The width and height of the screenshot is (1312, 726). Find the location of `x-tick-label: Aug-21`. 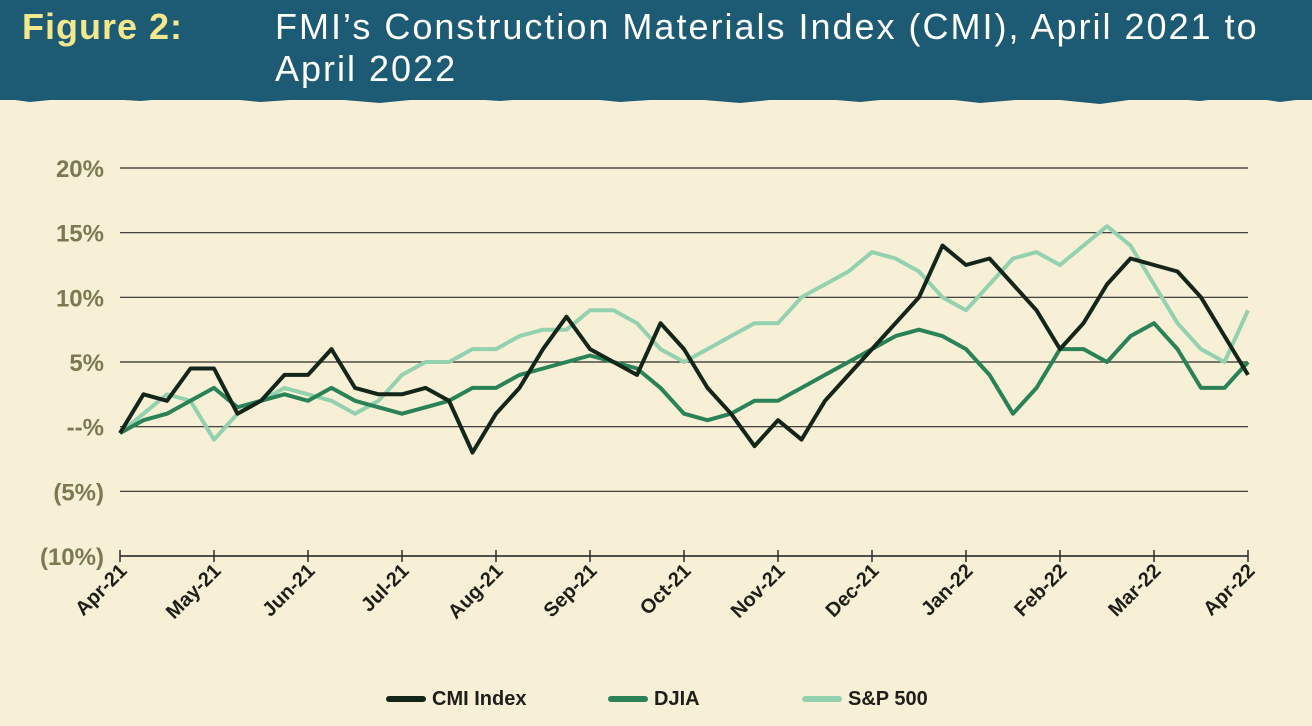

x-tick-label: Aug-21 is located at coordinates (475, 591).